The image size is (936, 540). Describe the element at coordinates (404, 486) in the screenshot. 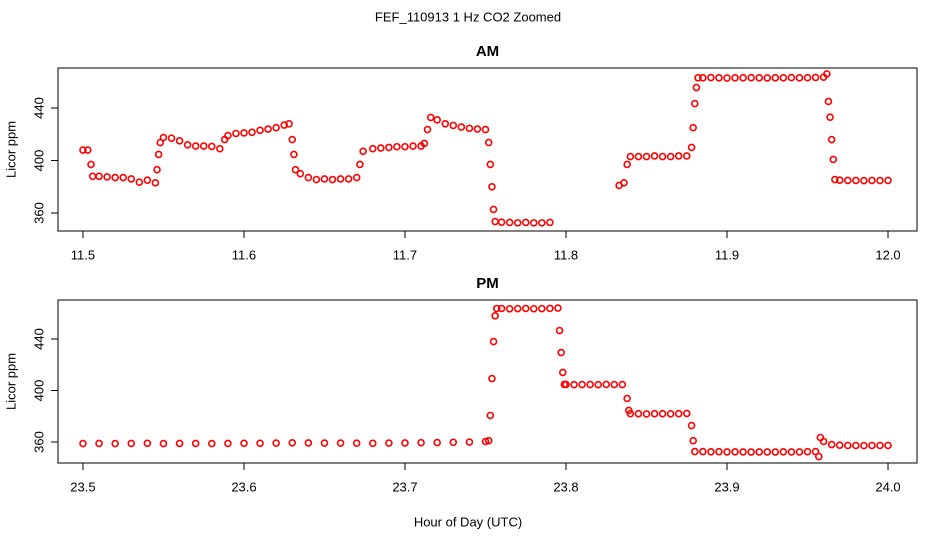

I see `x-tick-label: 23.7` at that location.